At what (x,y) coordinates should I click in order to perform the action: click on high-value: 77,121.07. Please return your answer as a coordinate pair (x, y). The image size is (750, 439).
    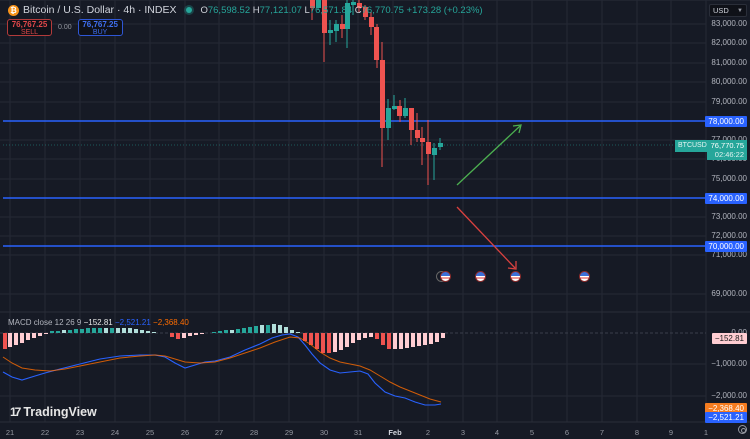
    Looking at the image, I should click on (280, 10).